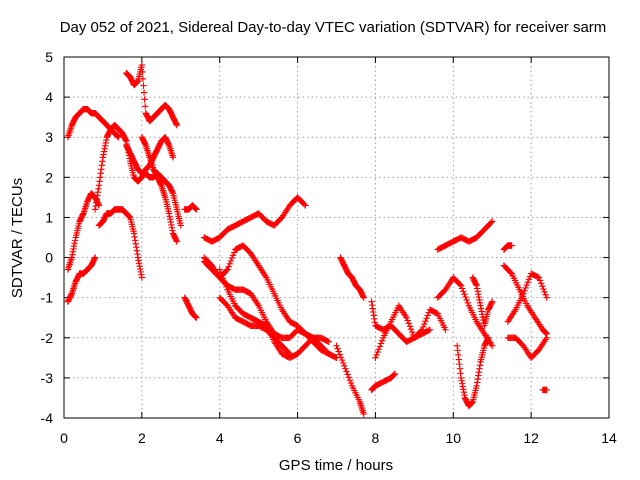  Describe the element at coordinates (465, 235) in the screenshot. I see `series-track-v` at that location.